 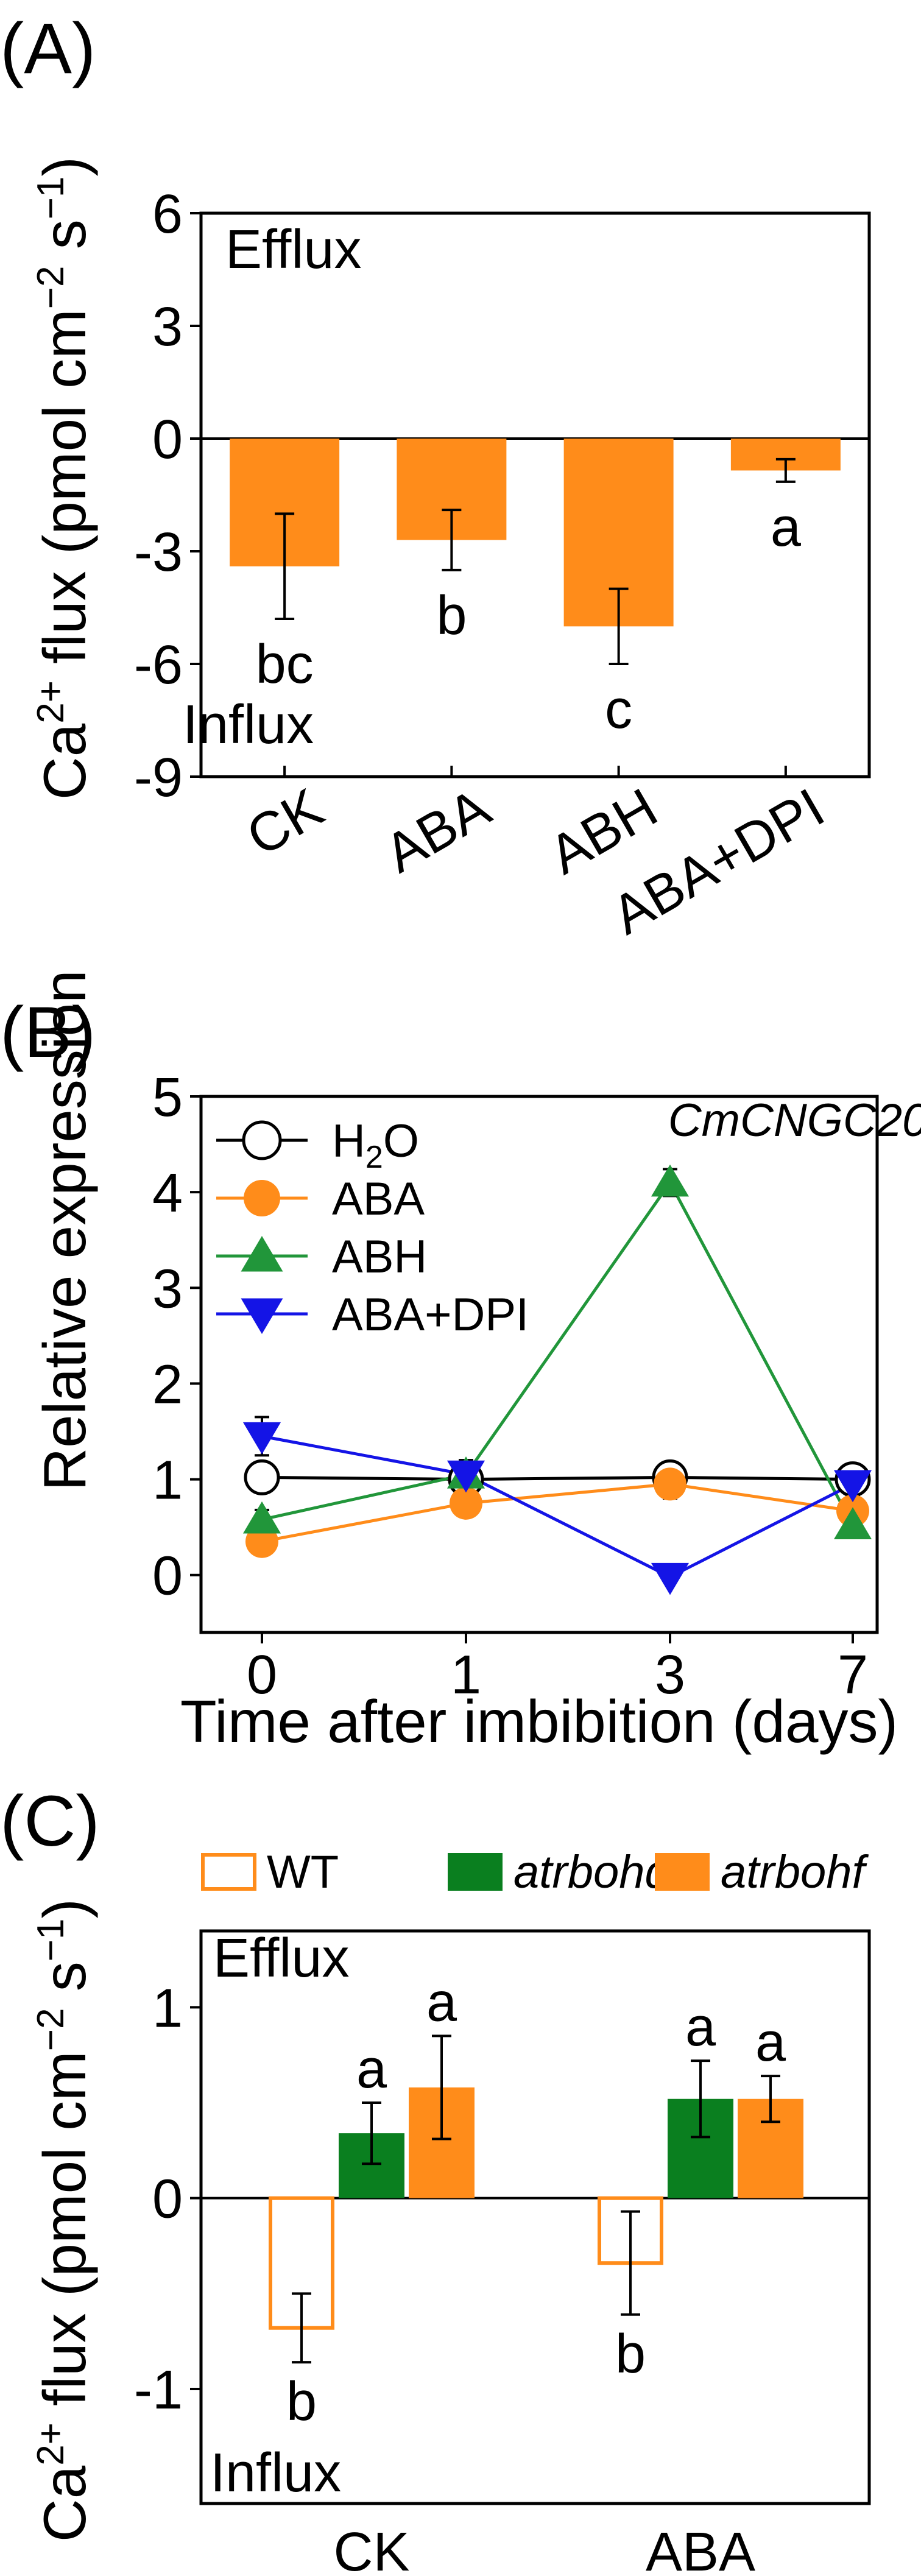 What do you see at coordinates (557, 1478) in the screenshot?
I see `series-line-h-o` at bounding box center [557, 1478].